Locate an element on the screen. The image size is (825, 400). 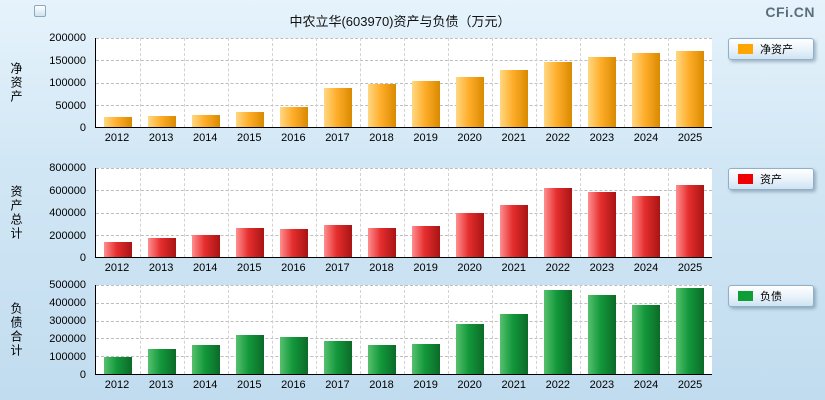
y-tick-label: 100000 is located at coordinates (67, 357).